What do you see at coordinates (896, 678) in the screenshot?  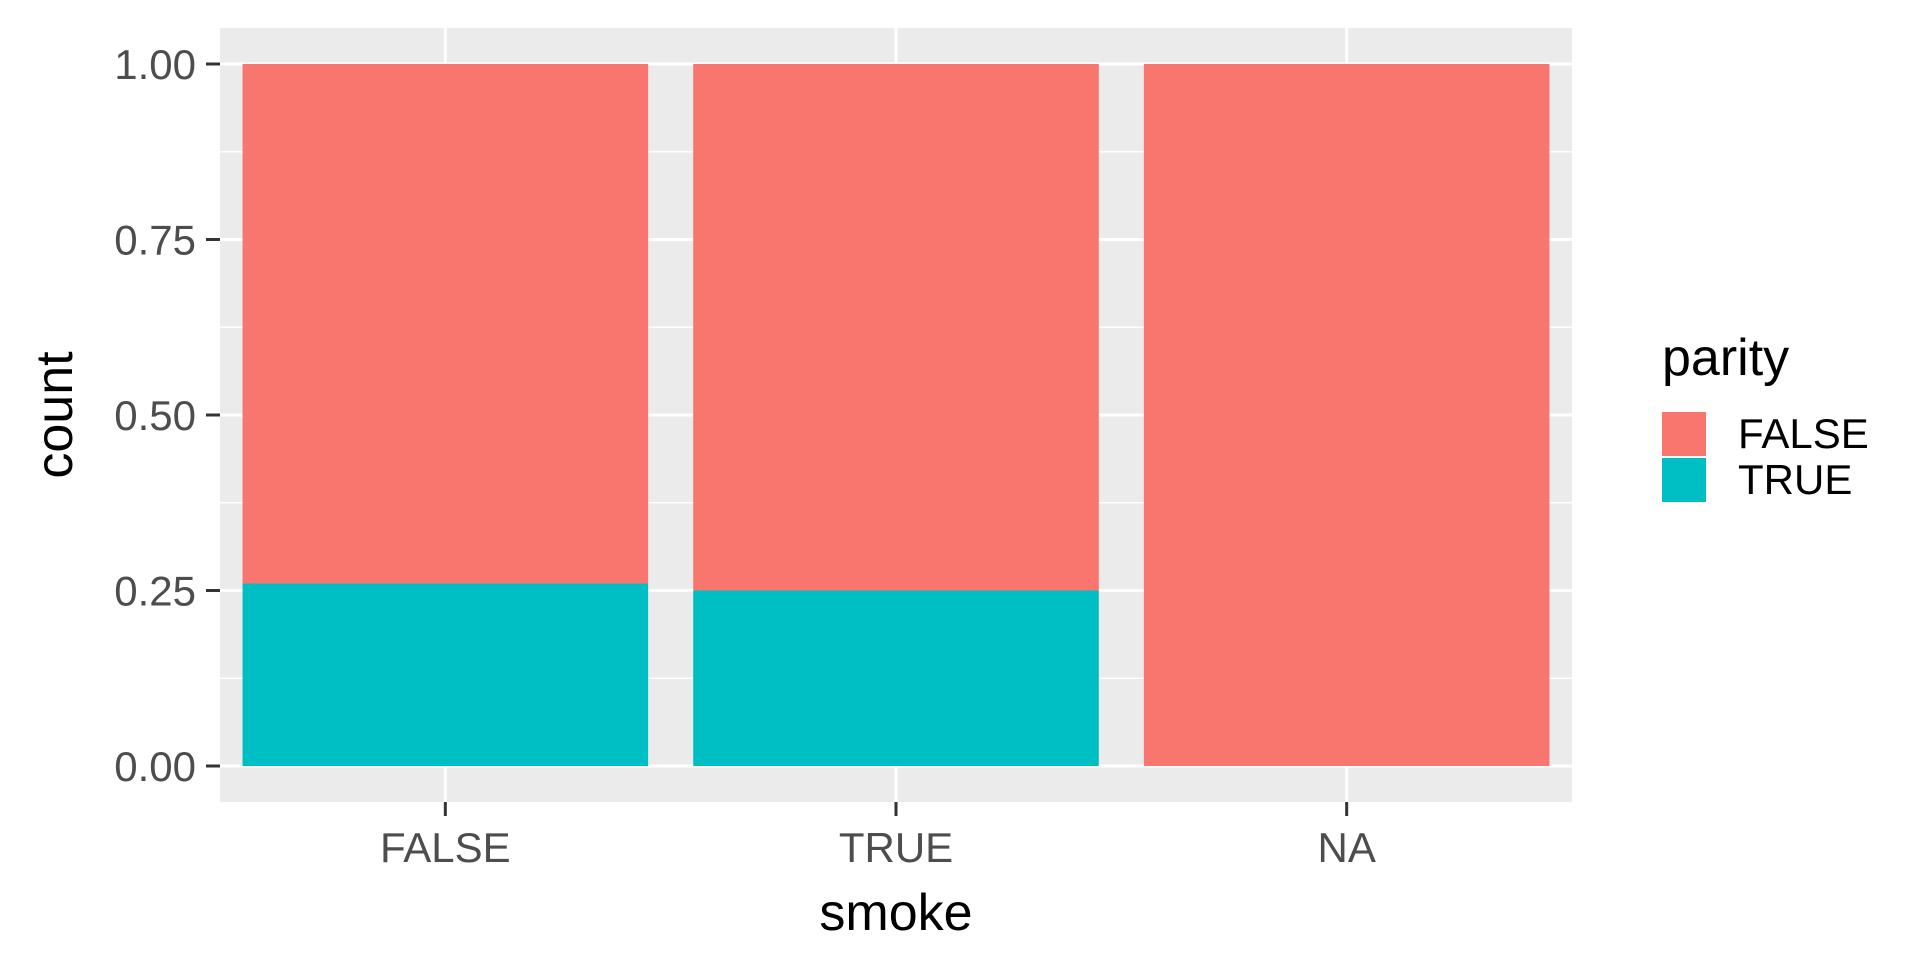 I see `bar-segment-true-parity-true` at bounding box center [896, 678].